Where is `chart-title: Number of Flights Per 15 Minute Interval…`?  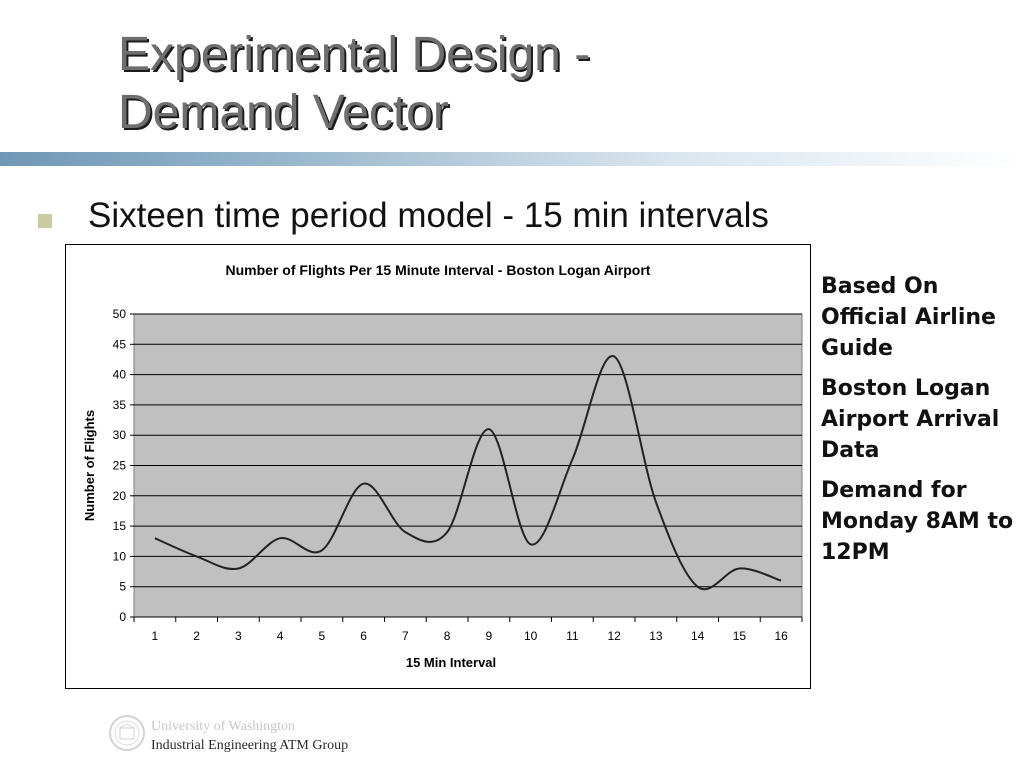 chart-title: Number of Flights Per 15 Minute Interval… is located at coordinates (438, 270).